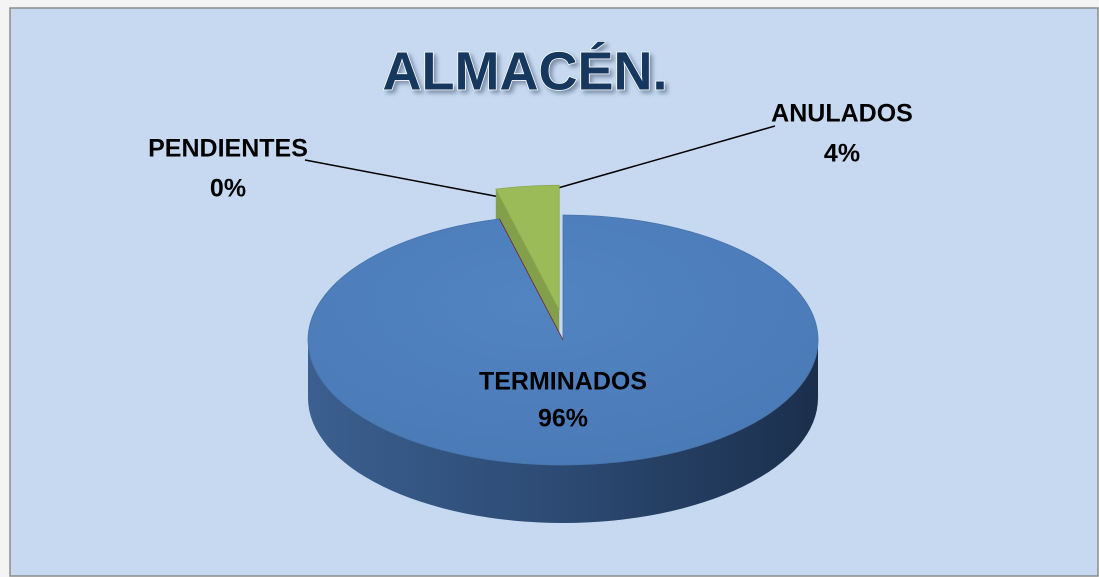 This screenshot has height=577, width=1099. I want to click on chart-title: ALMACÉN., so click(525, 71).